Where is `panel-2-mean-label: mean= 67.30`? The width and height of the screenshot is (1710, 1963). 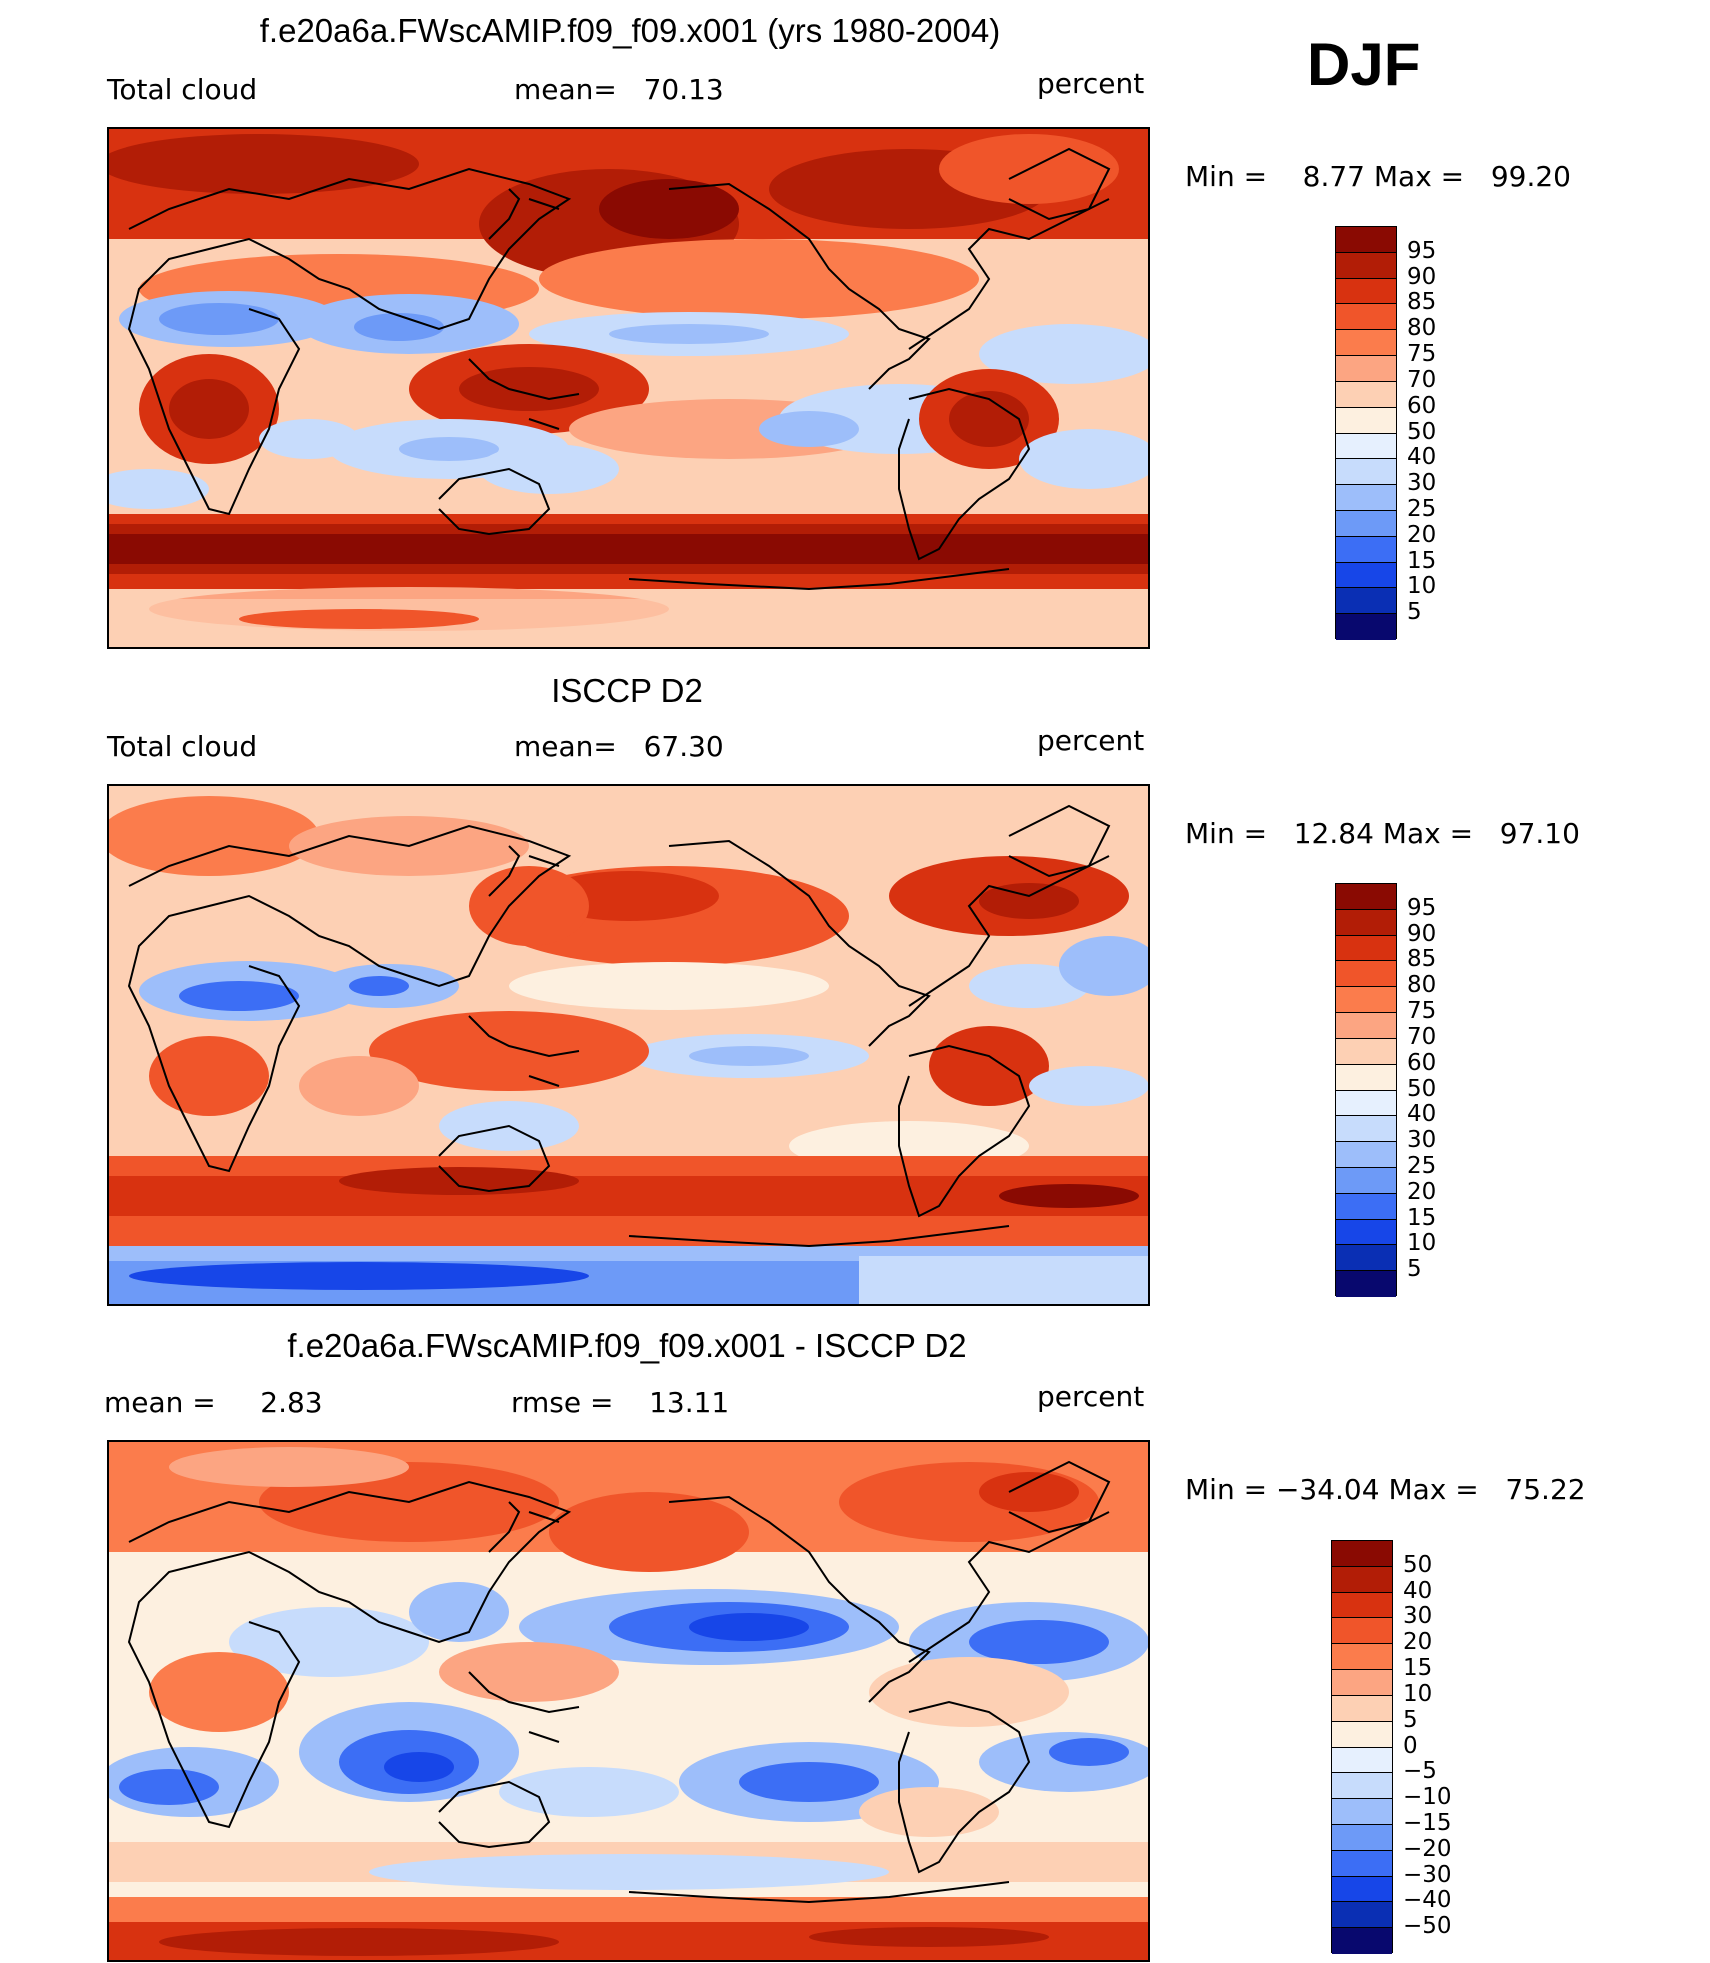
panel-2-mean-label: mean= 67.30 is located at coordinates (619, 746).